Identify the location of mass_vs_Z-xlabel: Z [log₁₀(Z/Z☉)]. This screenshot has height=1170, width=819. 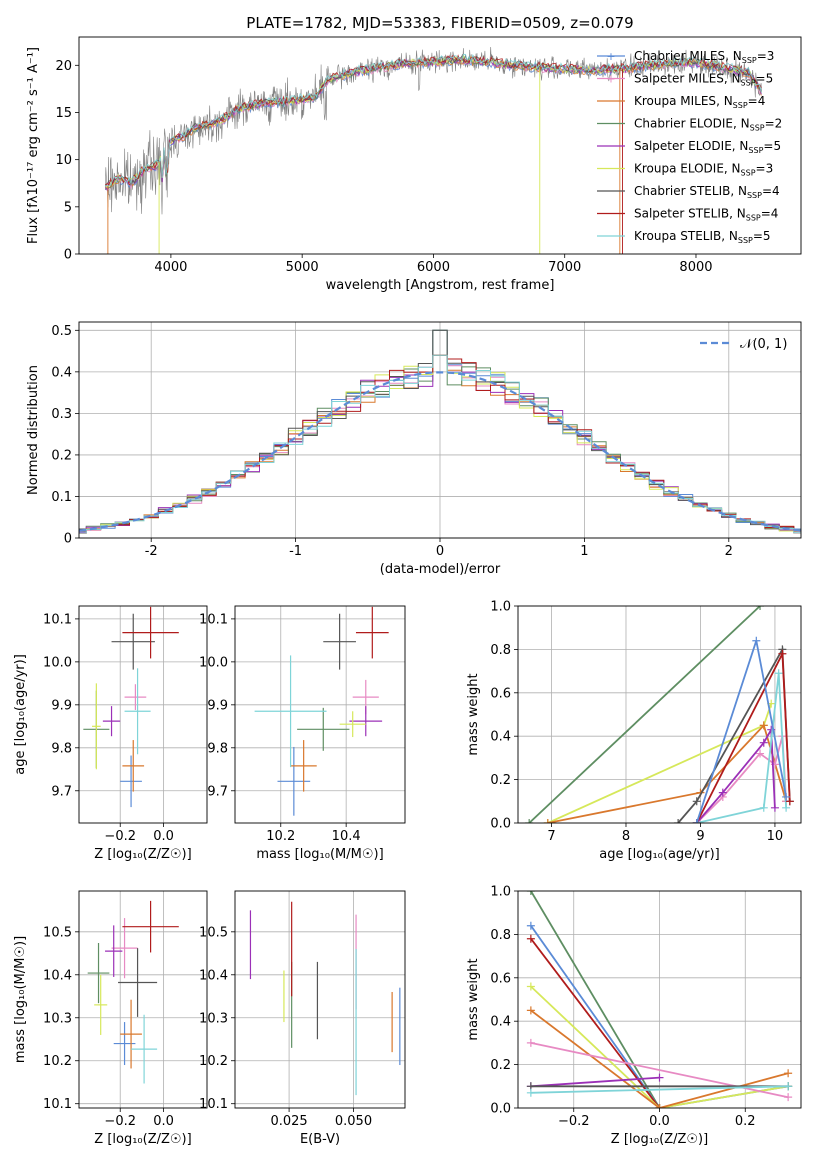
(142, 1139).